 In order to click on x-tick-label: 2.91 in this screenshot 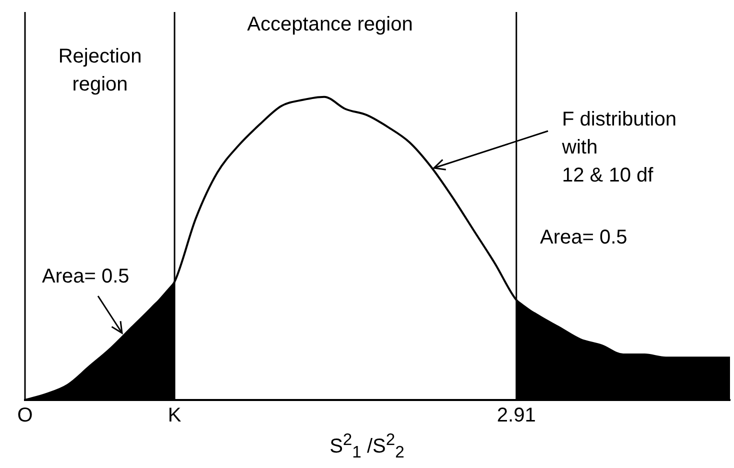, I will do `click(516, 415)`.